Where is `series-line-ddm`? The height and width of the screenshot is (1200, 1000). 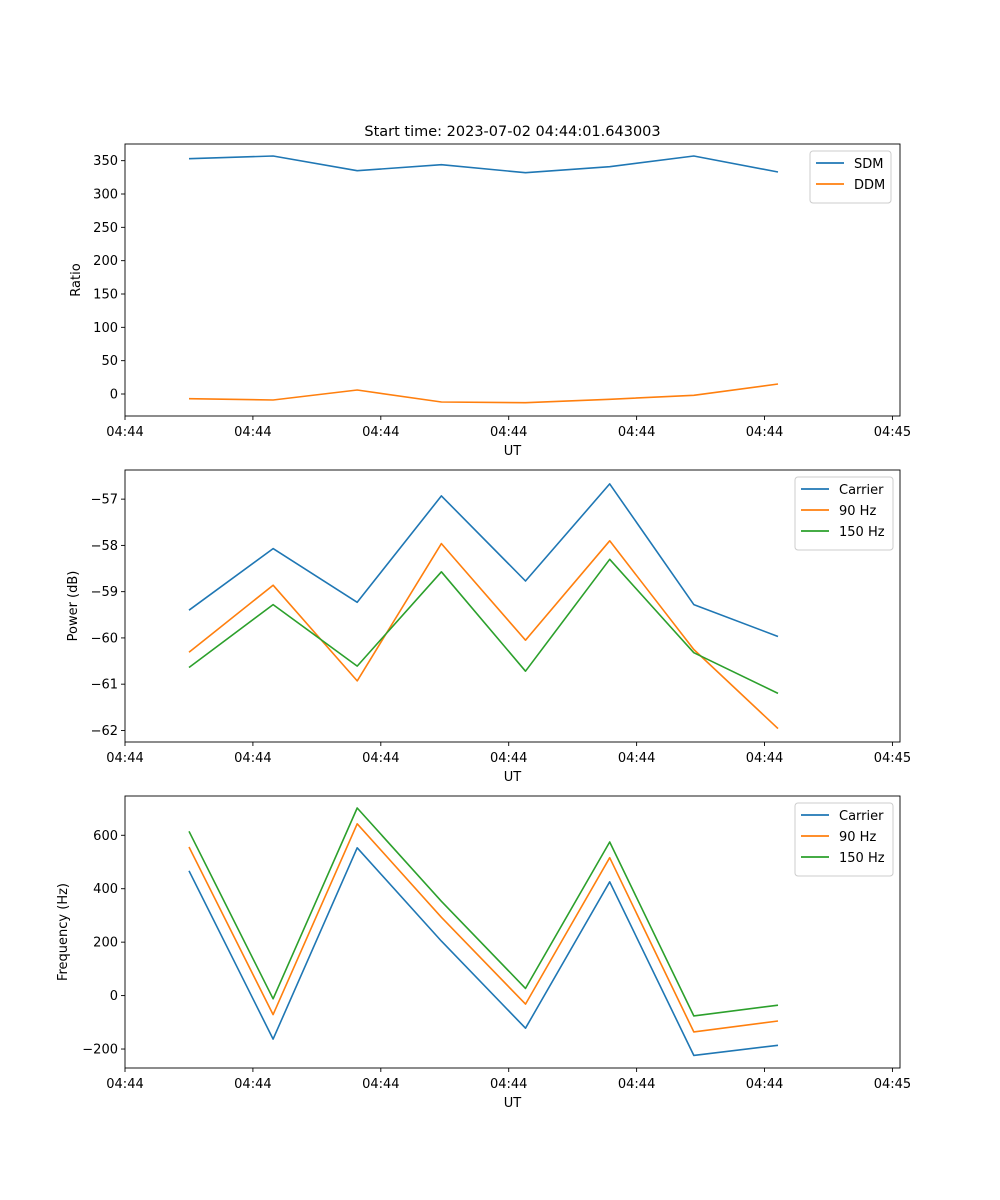 series-line-ddm is located at coordinates (483, 393).